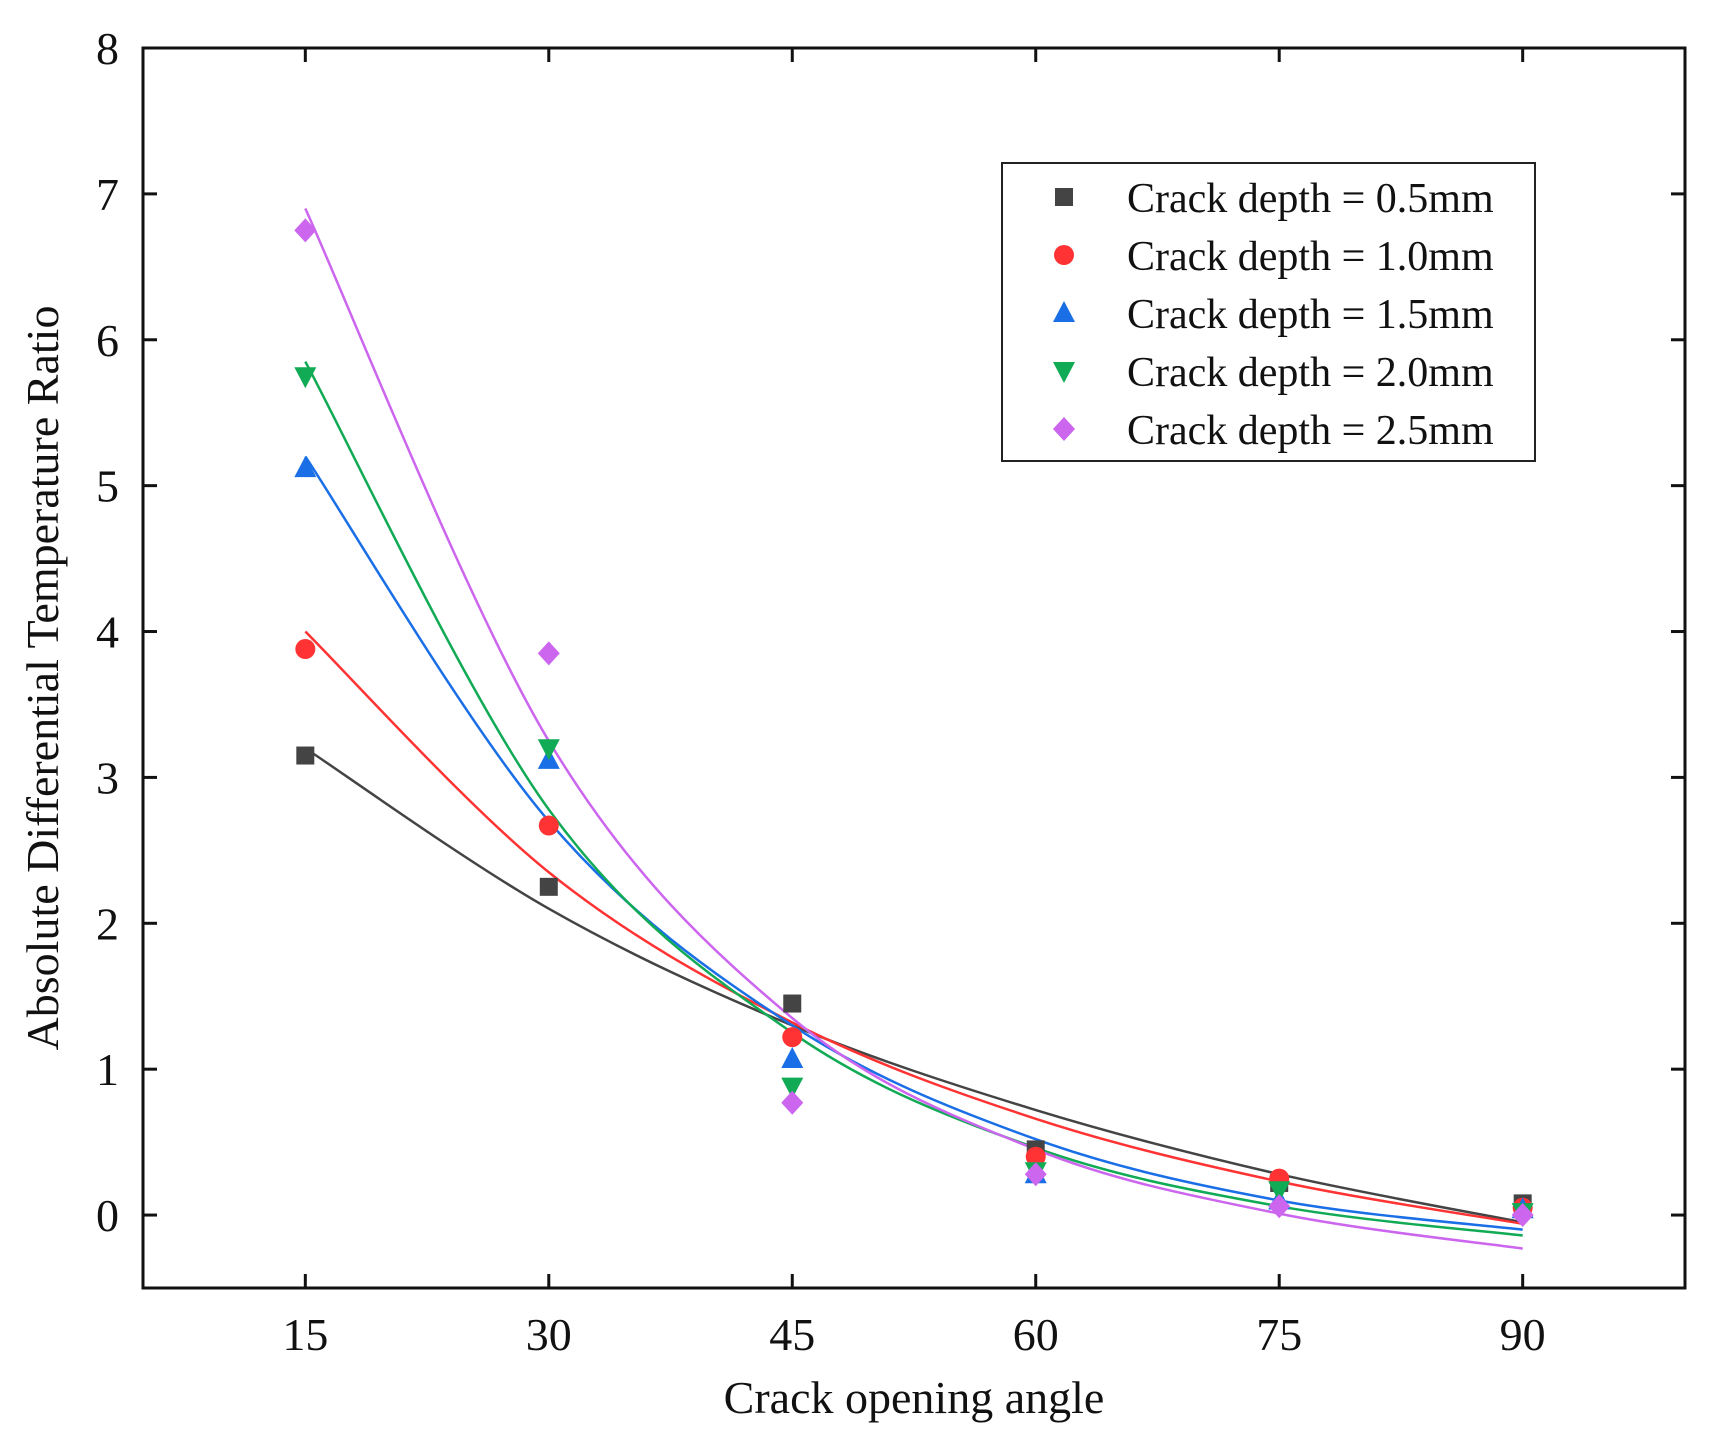 Image resolution: width=1712 pixels, height=1443 pixels. I want to click on x-tick-label: 15, so click(305, 1334).